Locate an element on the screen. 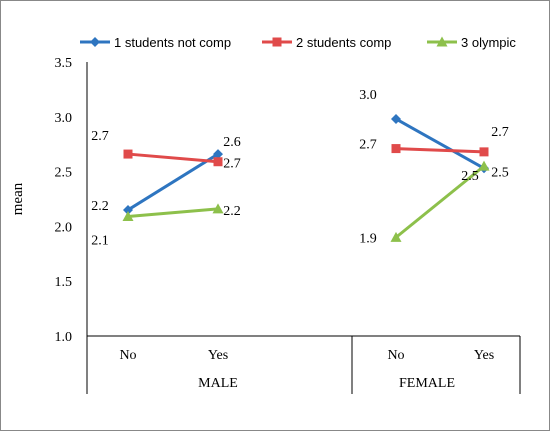 This screenshot has height=431, width=550. series-2: 2.7 2.7 2.7 2.7 is located at coordinates (300, 148).